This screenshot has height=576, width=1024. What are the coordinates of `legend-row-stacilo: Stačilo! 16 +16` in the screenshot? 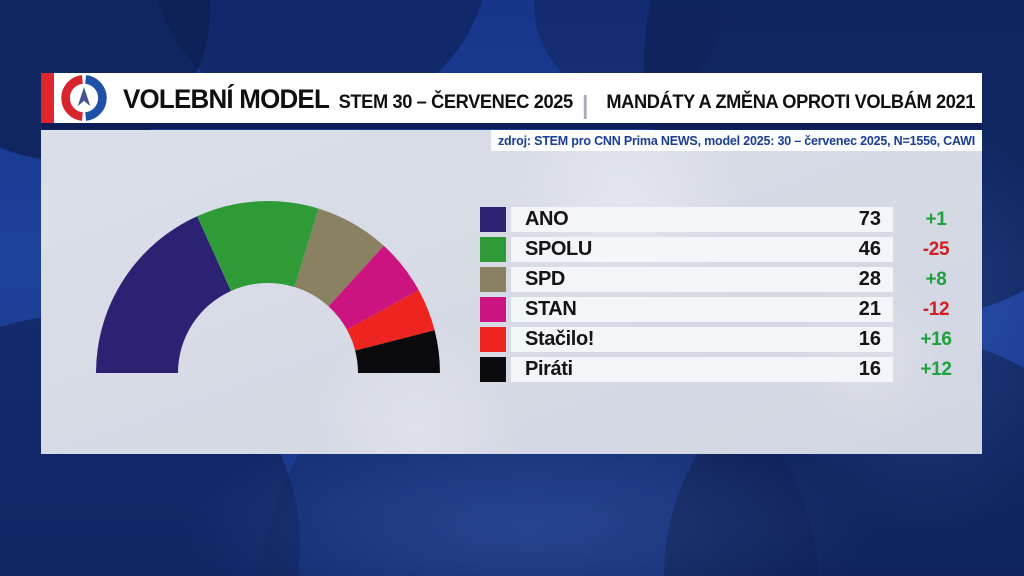 It's located at (730, 339).